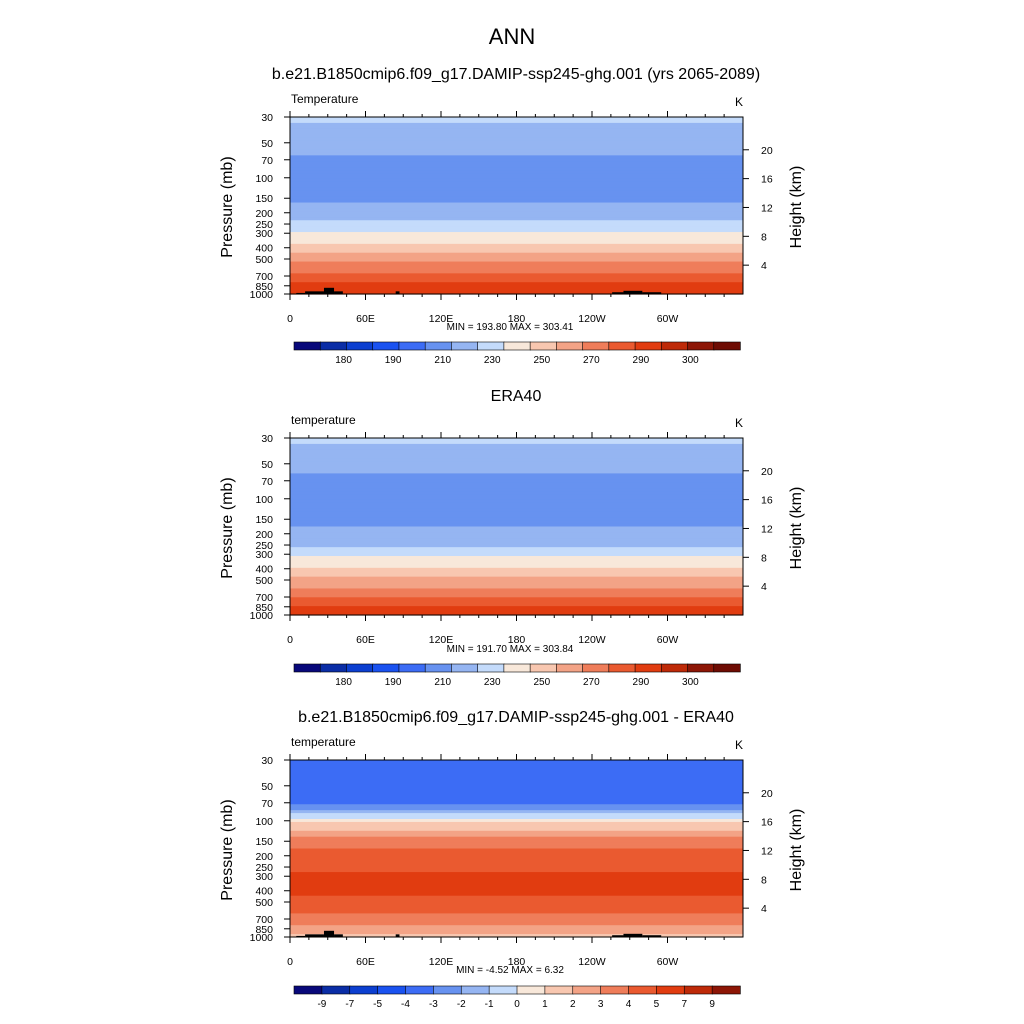 Image resolution: width=1024 pixels, height=1024 pixels. What do you see at coordinates (573, 1004) in the screenshot?
I see `colorbar-label: 2` at bounding box center [573, 1004].